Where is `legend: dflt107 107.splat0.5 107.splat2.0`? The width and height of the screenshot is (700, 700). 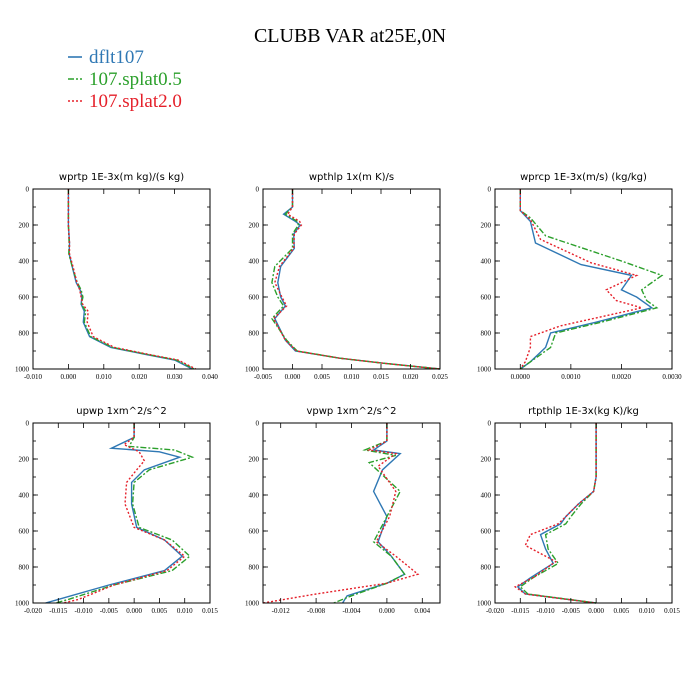
legend: dflt107 107.splat0.5 107.splat2.0 is located at coordinates (125, 79).